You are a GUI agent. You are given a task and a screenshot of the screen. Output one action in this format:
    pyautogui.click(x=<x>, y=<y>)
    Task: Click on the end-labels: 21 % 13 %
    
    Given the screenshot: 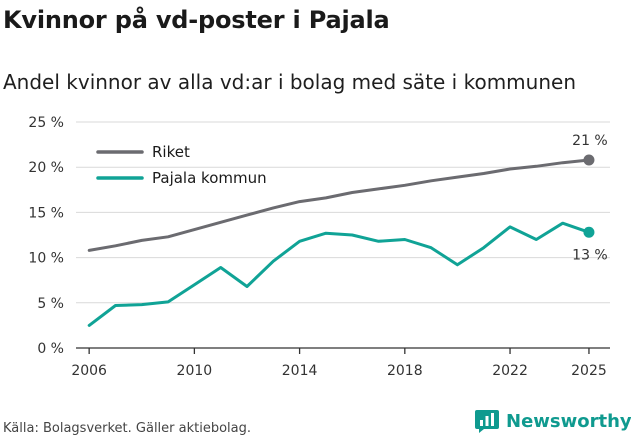 What is the action you would take?
    pyautogui.click(x=590, y=198)
    